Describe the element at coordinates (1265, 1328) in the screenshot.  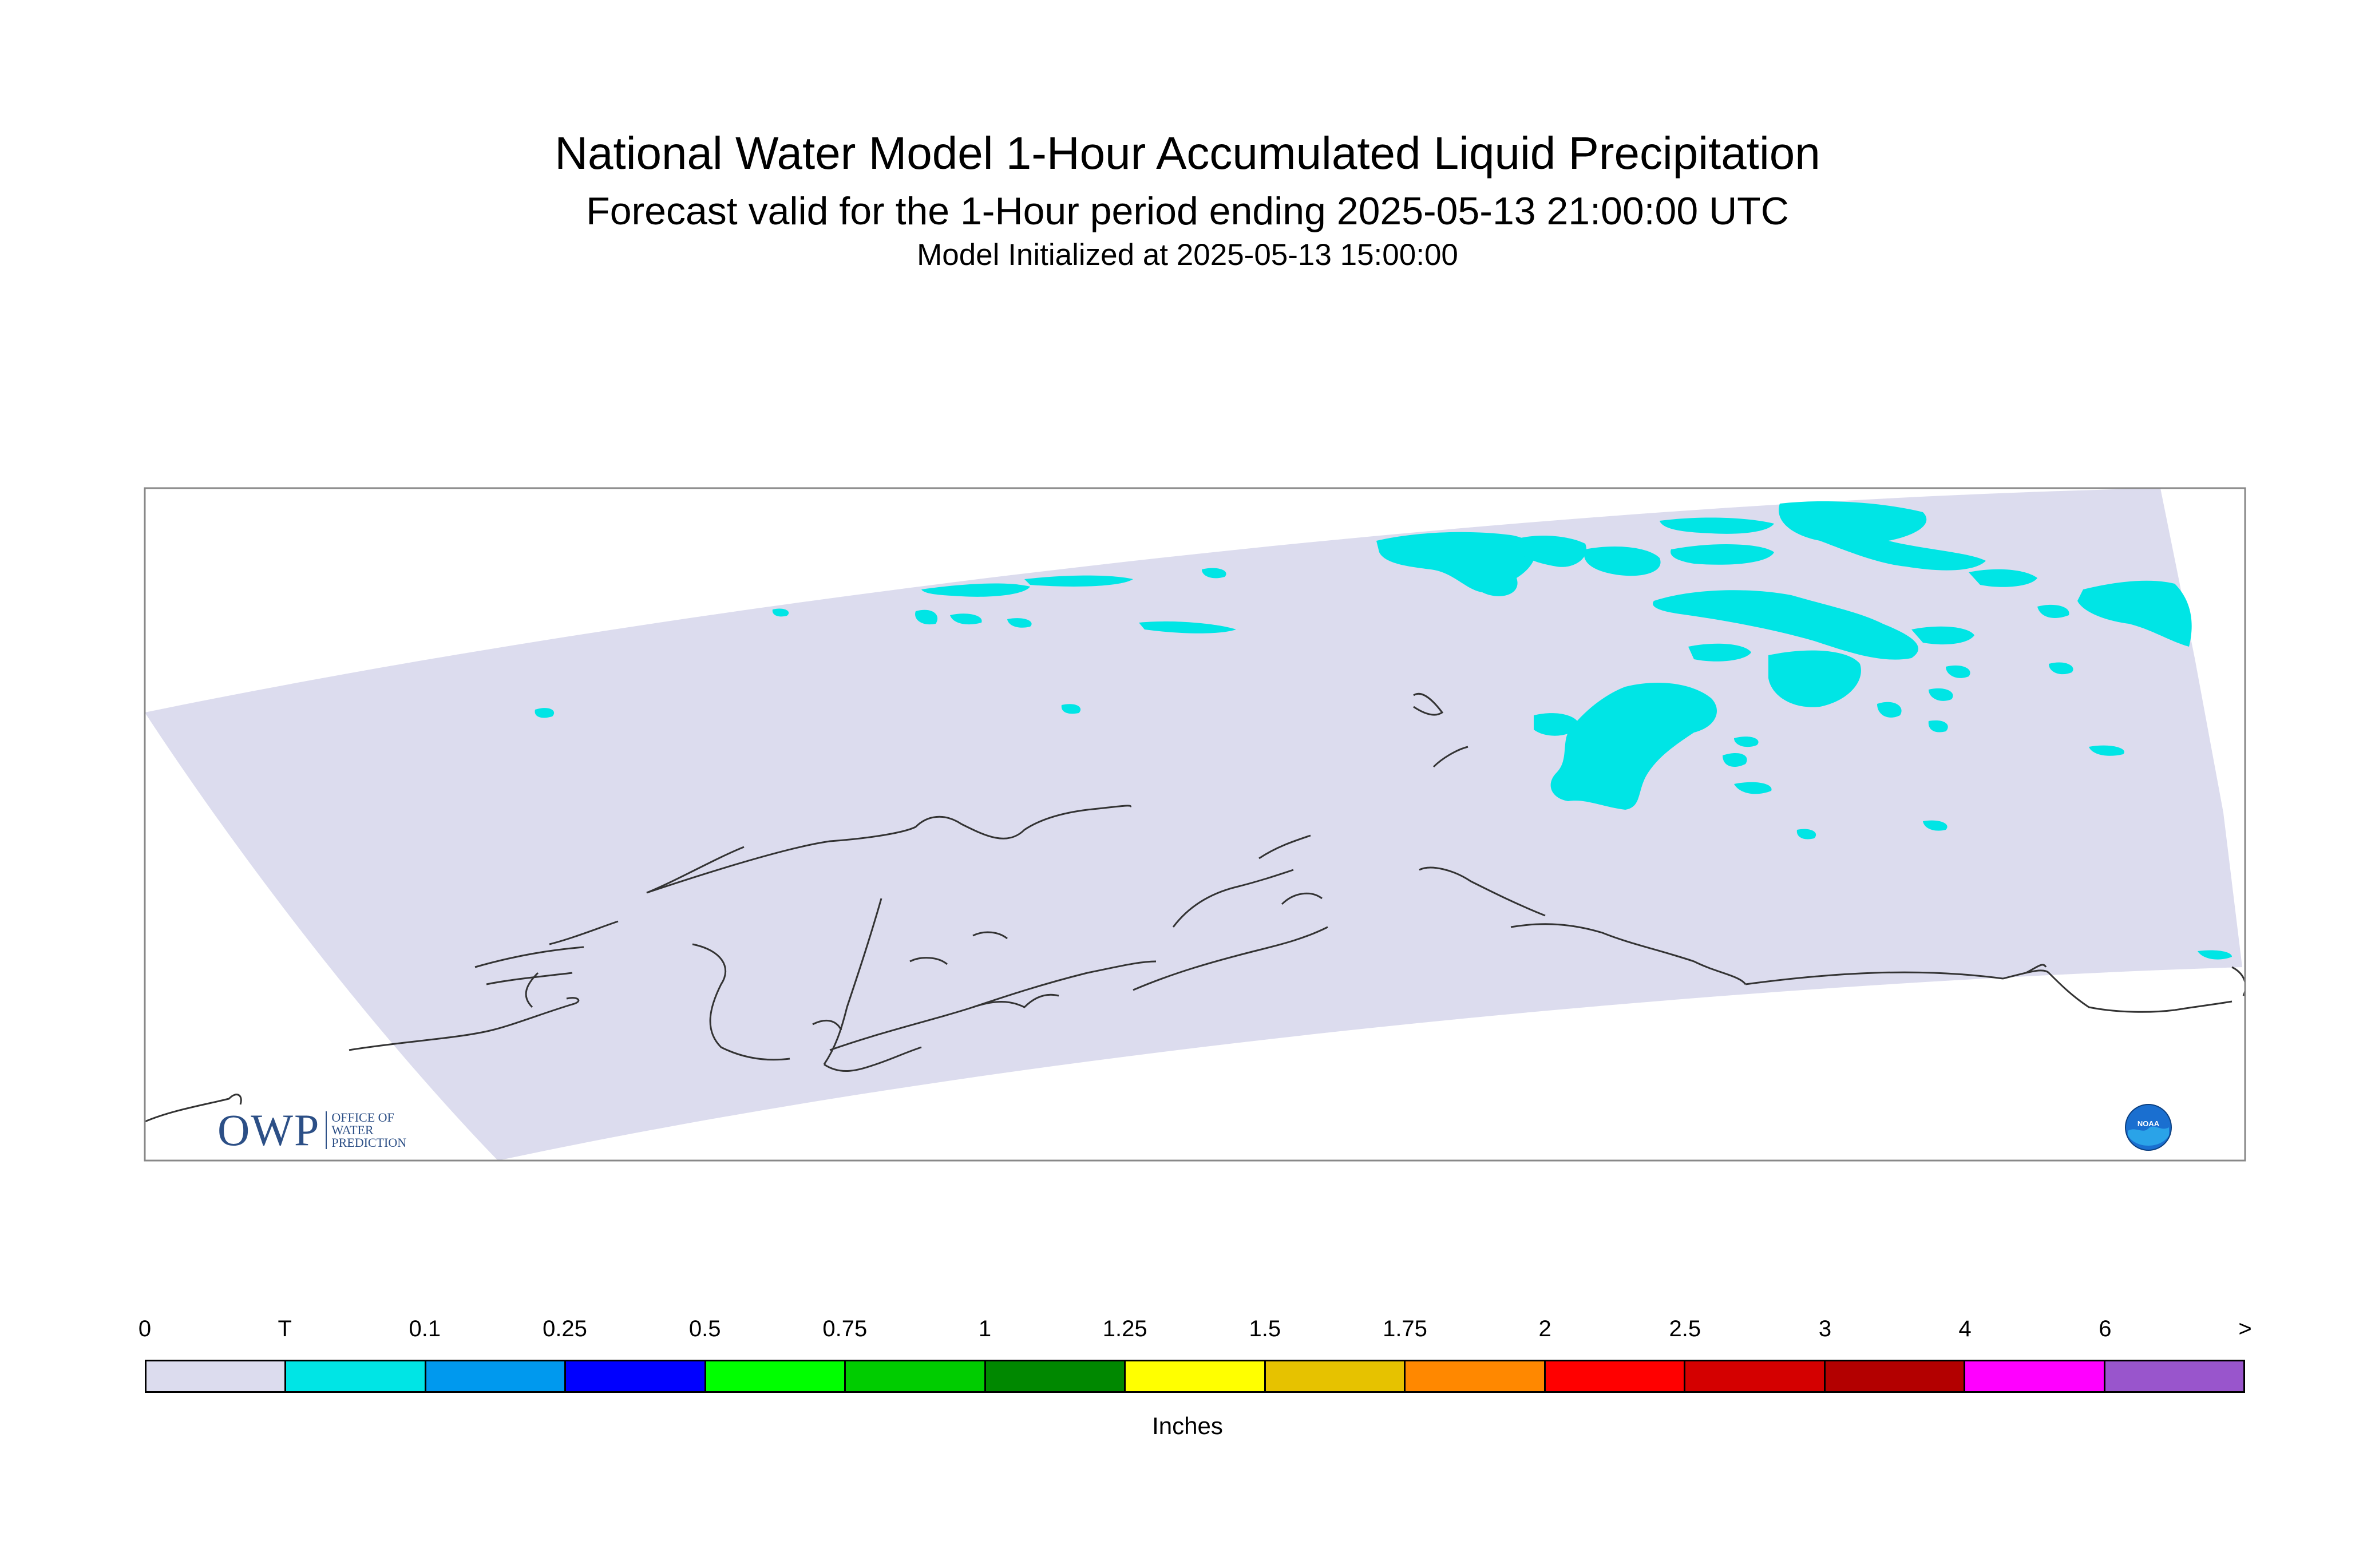
I see `legend-label: 1.5` at that location.